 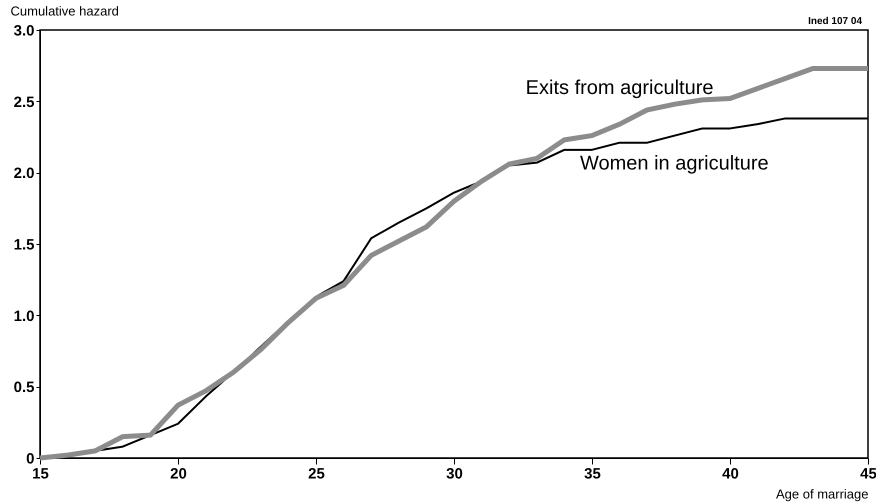 What do you see at coordinates (730, 474) in the screenshot?
I see `x-tick-label: 40` at bounding box center [730, 474].